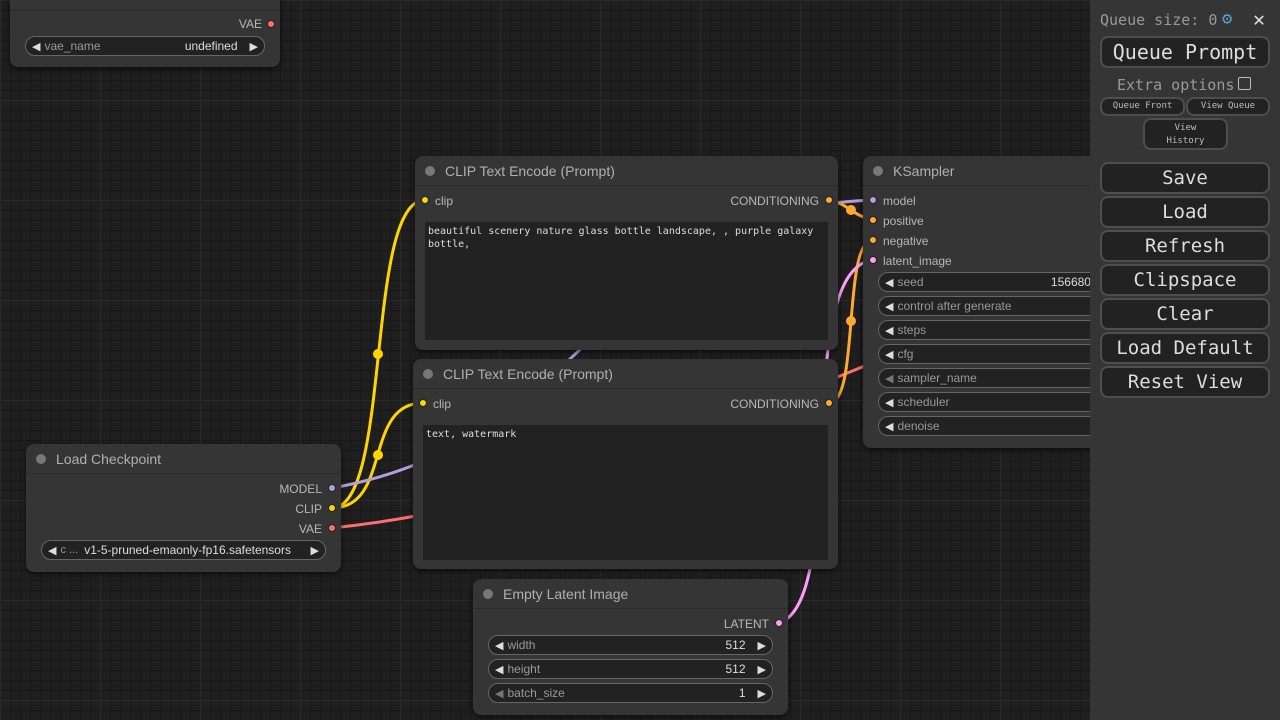  Describe the element at coordinates (954, 306) in the screenshot. I see `widget-label: control after generate` at that location.